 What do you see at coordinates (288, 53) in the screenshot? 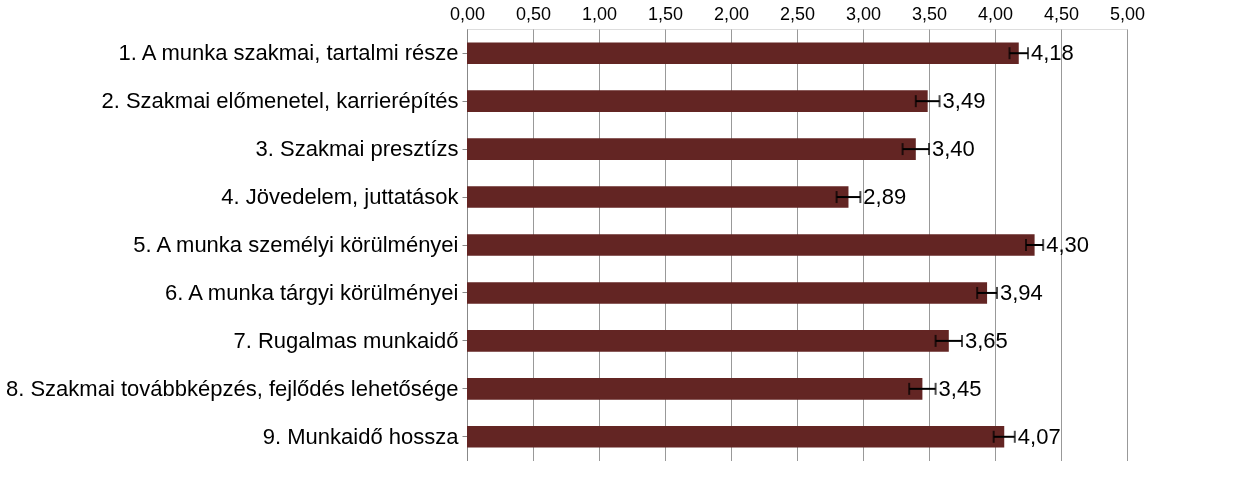
I see `y-tick-label: 1. A munka szakmai, tartalmi része` at bounding box center [288, 53].